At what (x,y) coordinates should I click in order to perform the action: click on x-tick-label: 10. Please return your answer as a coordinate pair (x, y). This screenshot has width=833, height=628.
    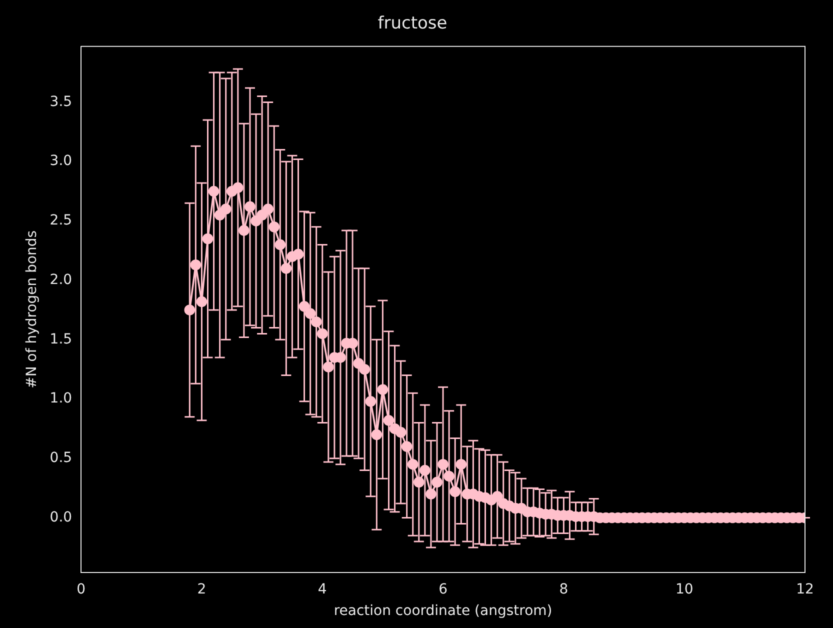
    Looking at the image, I should click on (684, 589).